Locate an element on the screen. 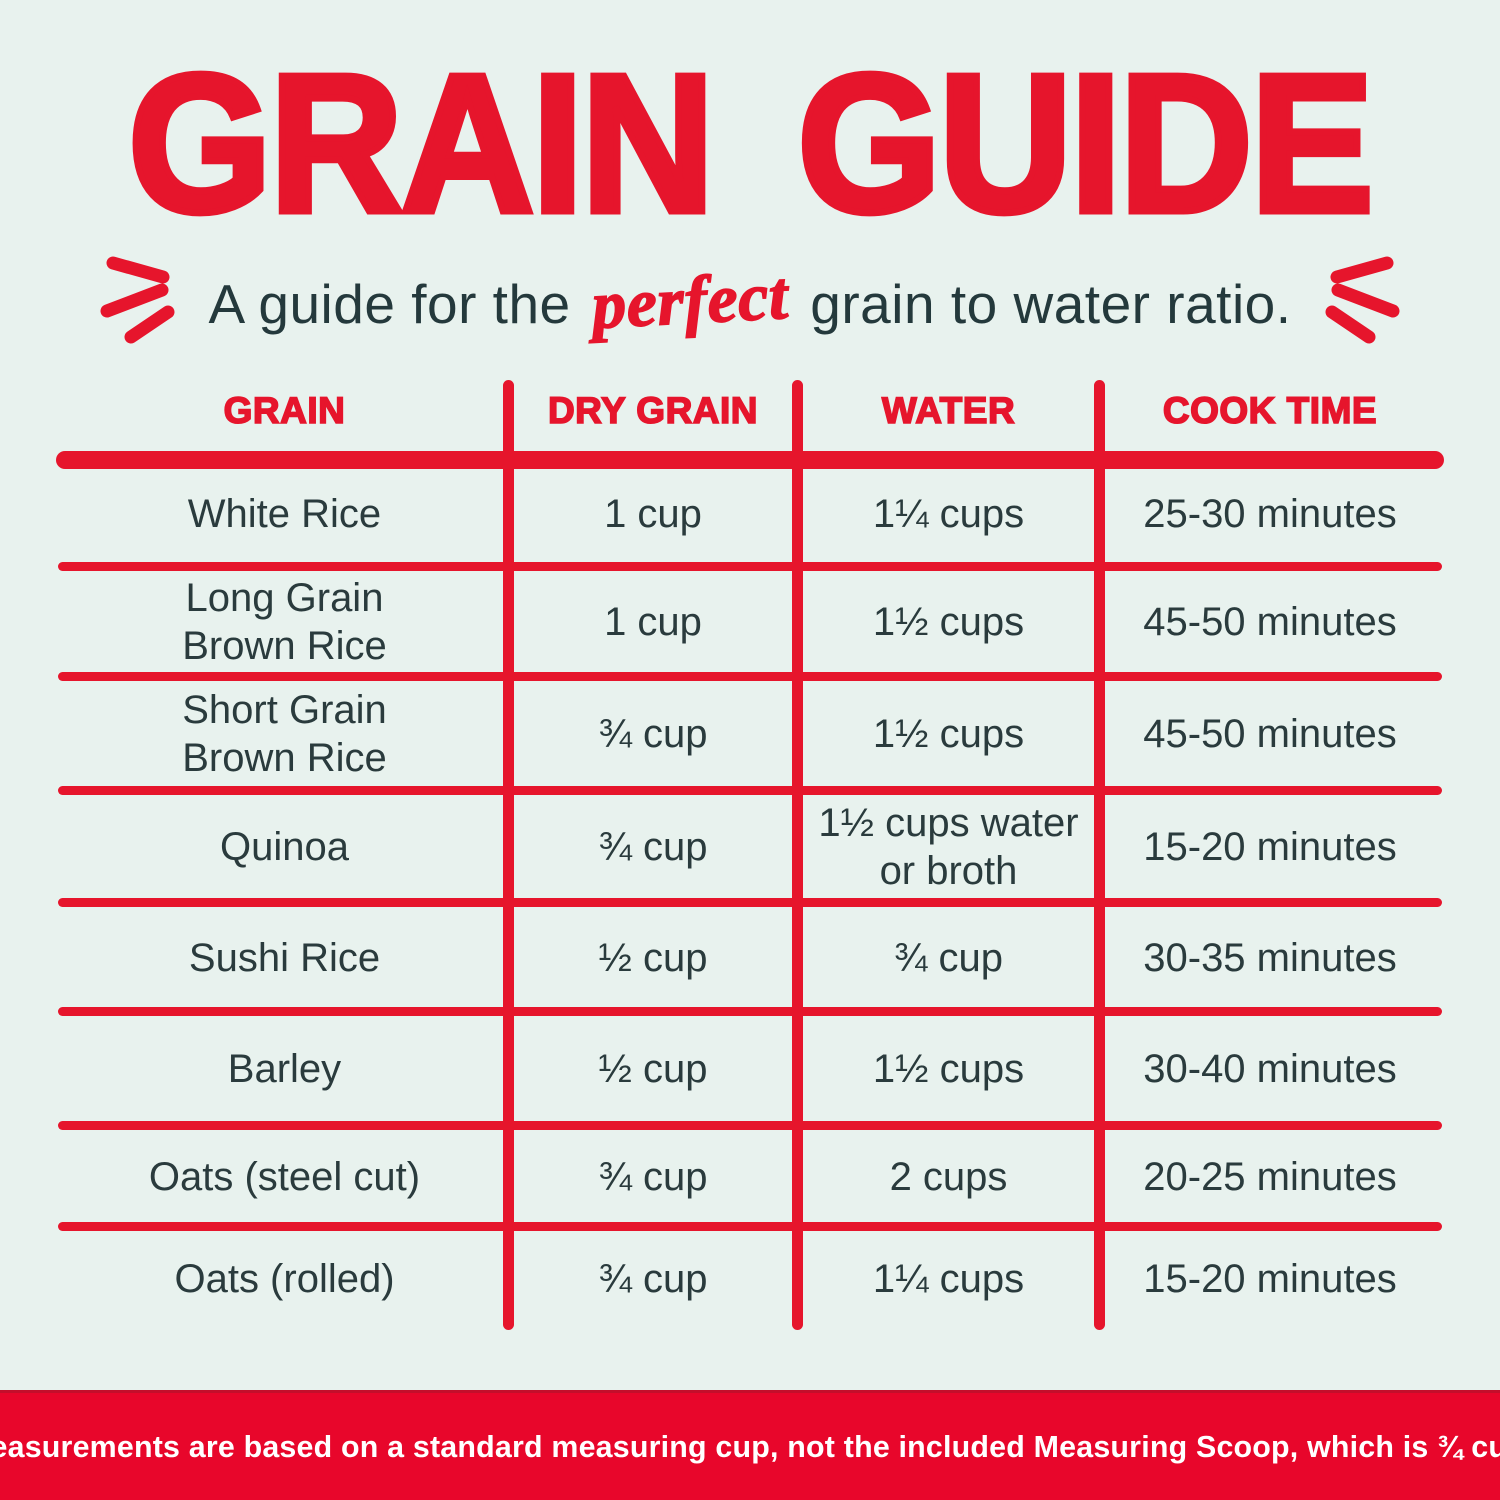 This screenshot has width=1500, height=1500. cell-grain: Sushi Rice is located at coordinates (284, 957).